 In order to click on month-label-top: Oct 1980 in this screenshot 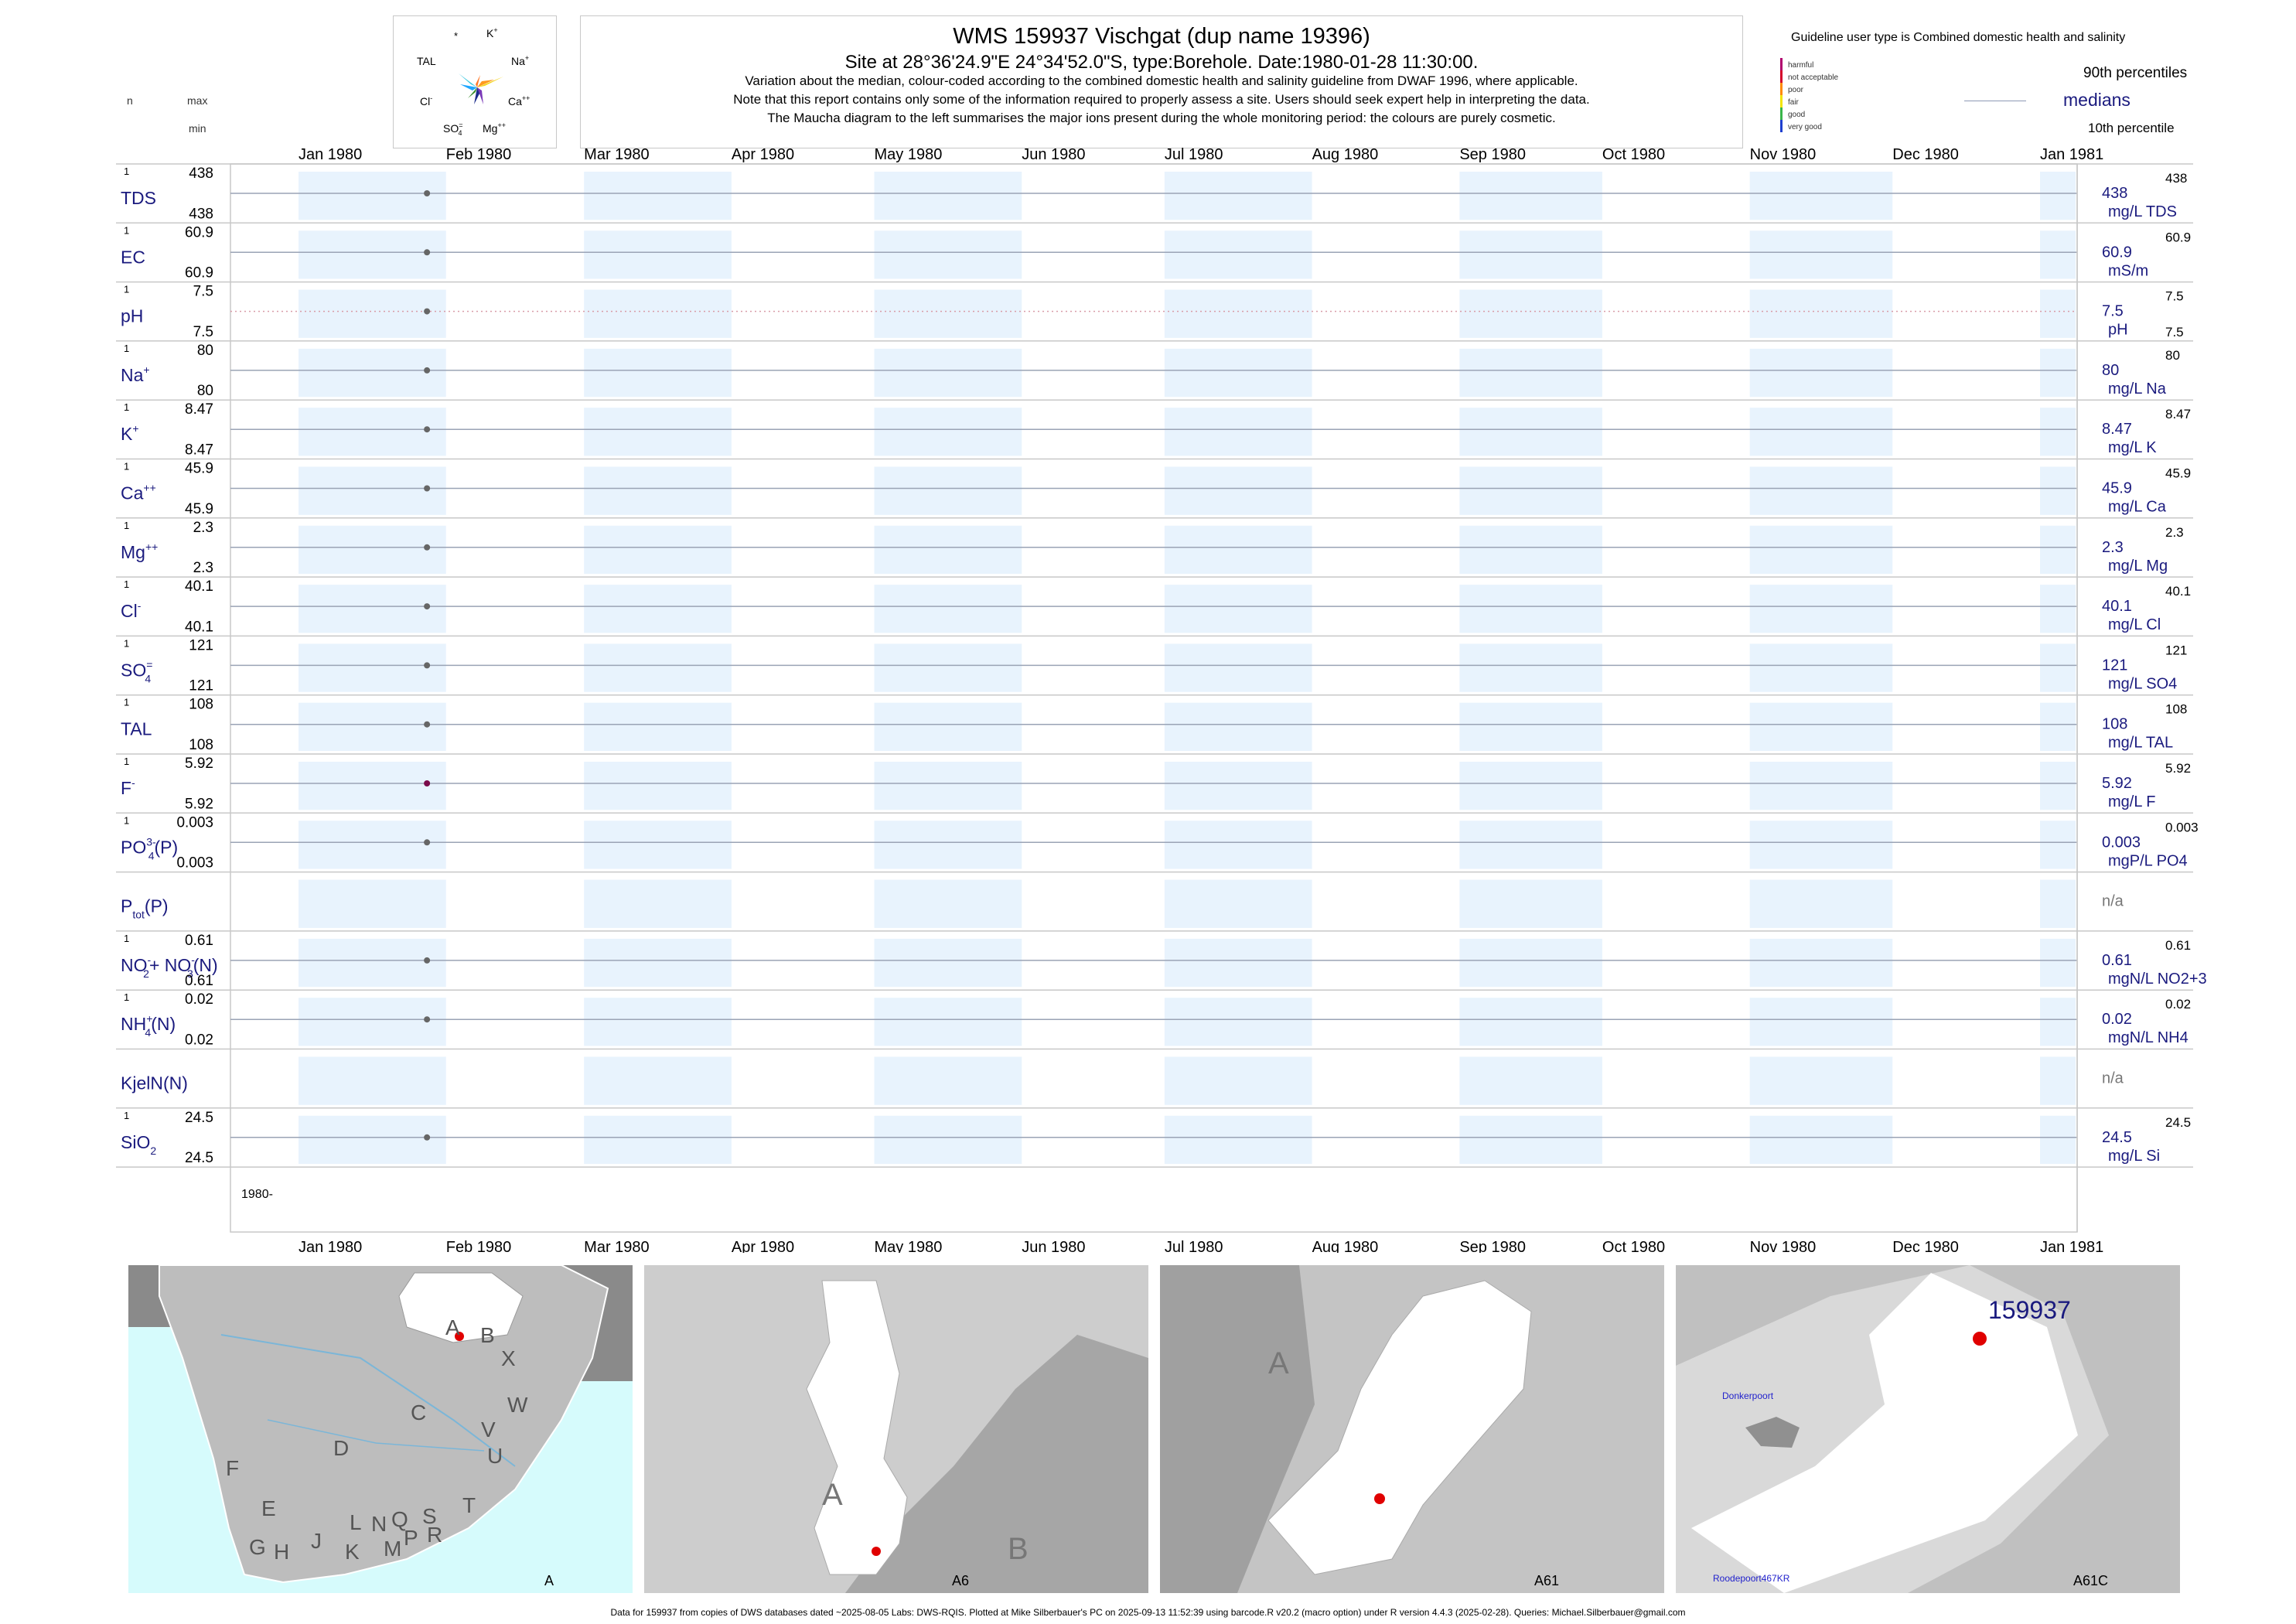, I will do `click(1633, 154)`.